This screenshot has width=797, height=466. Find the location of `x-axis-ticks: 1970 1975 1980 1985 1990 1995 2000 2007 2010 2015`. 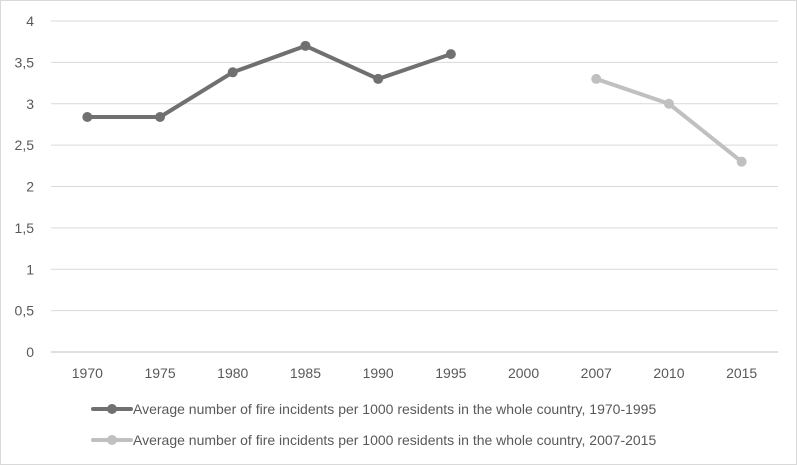

x-axis-ticks: 1970 1975 1980 1985 1990 1995 2000 2007 2010 2015 is located at coordinates (415, 373).